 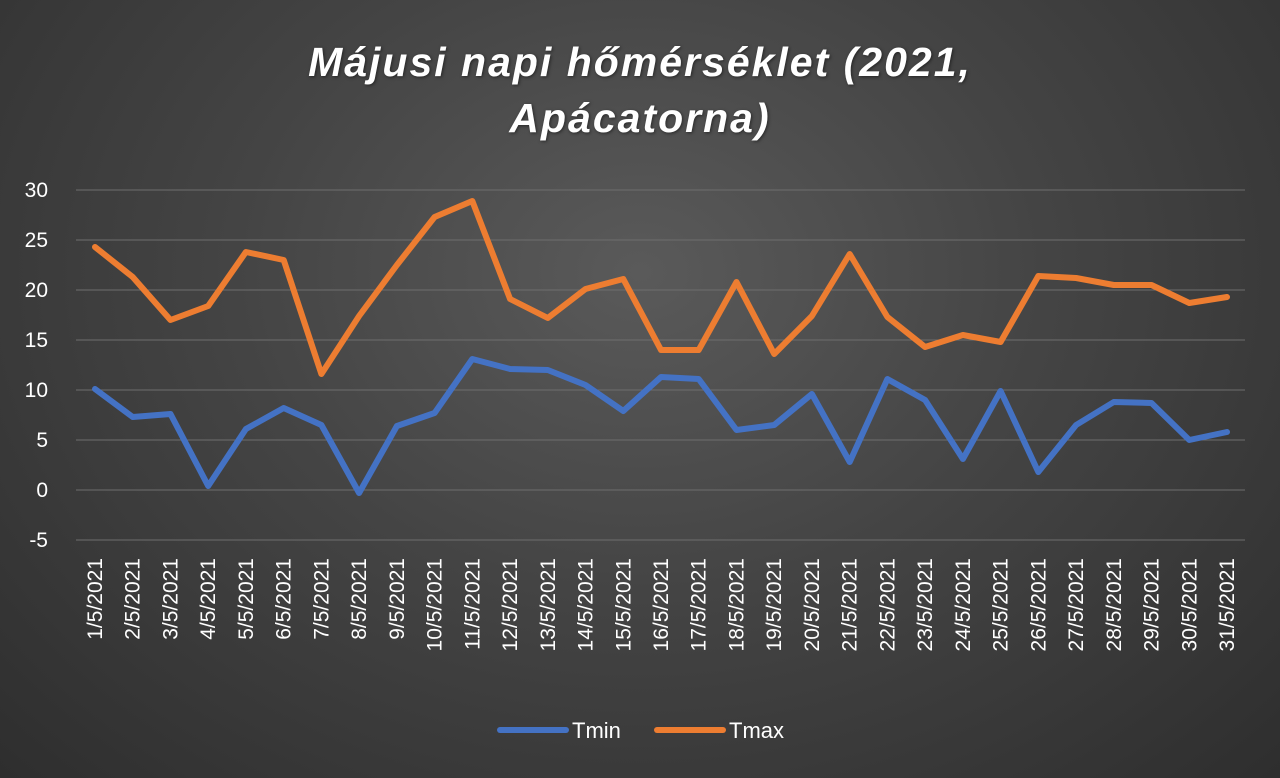 What do you see at coordinates (321, 599) in the screenshot?
I see `x-tick-label: 7/5/2021` at bounding box center [321, 599].